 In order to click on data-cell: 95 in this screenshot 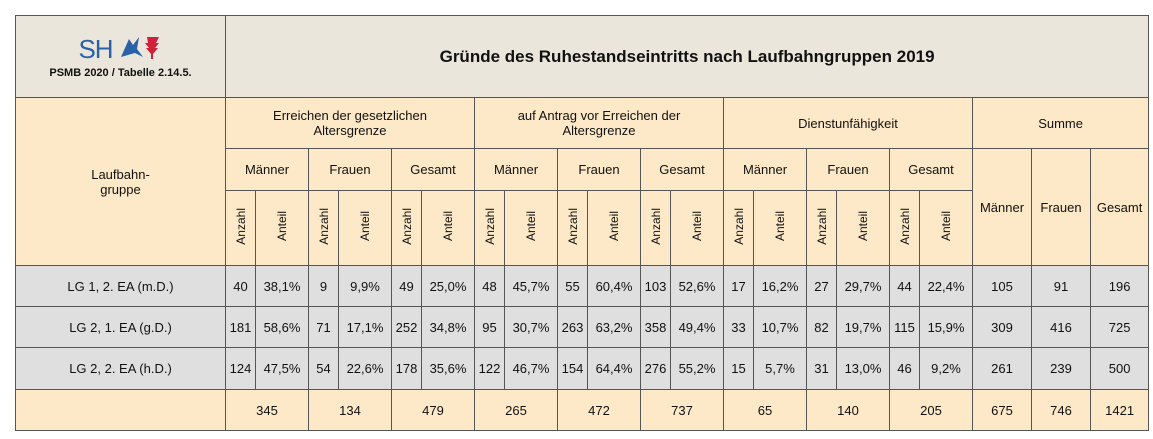, I will do `click(489, 327)`.